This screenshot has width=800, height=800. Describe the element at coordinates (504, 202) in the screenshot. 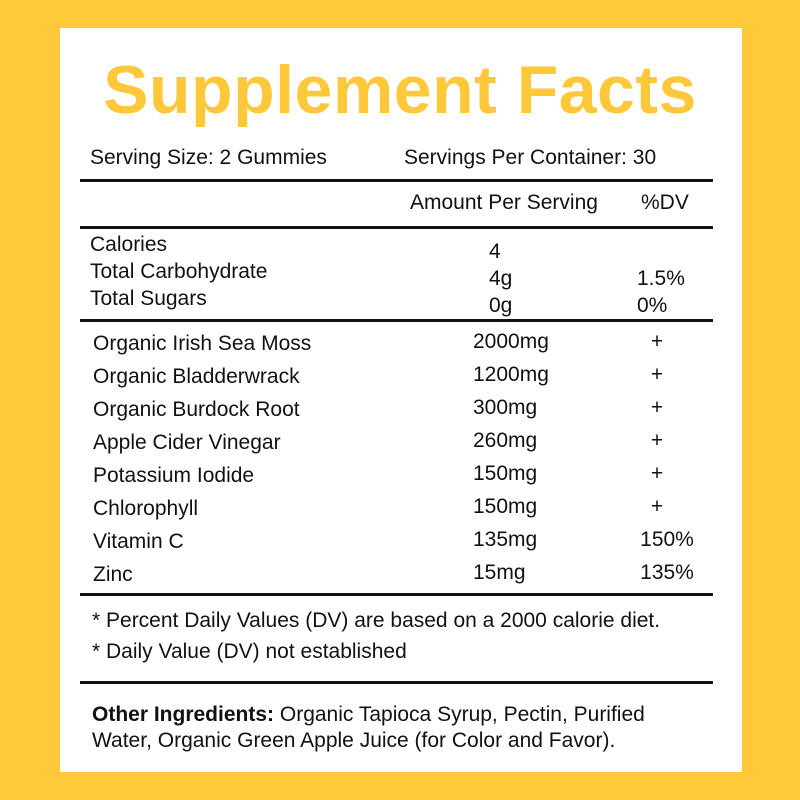

I see `amount-header: Amount Per Serving` at that location.